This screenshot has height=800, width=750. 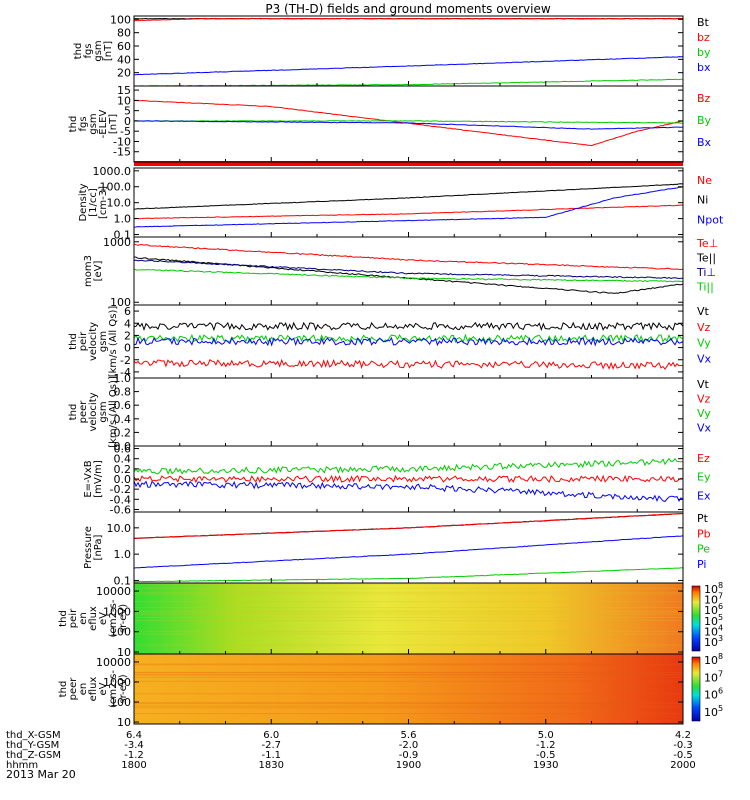 I want to click on legend-bx: bx, so click(x=704, y=67).